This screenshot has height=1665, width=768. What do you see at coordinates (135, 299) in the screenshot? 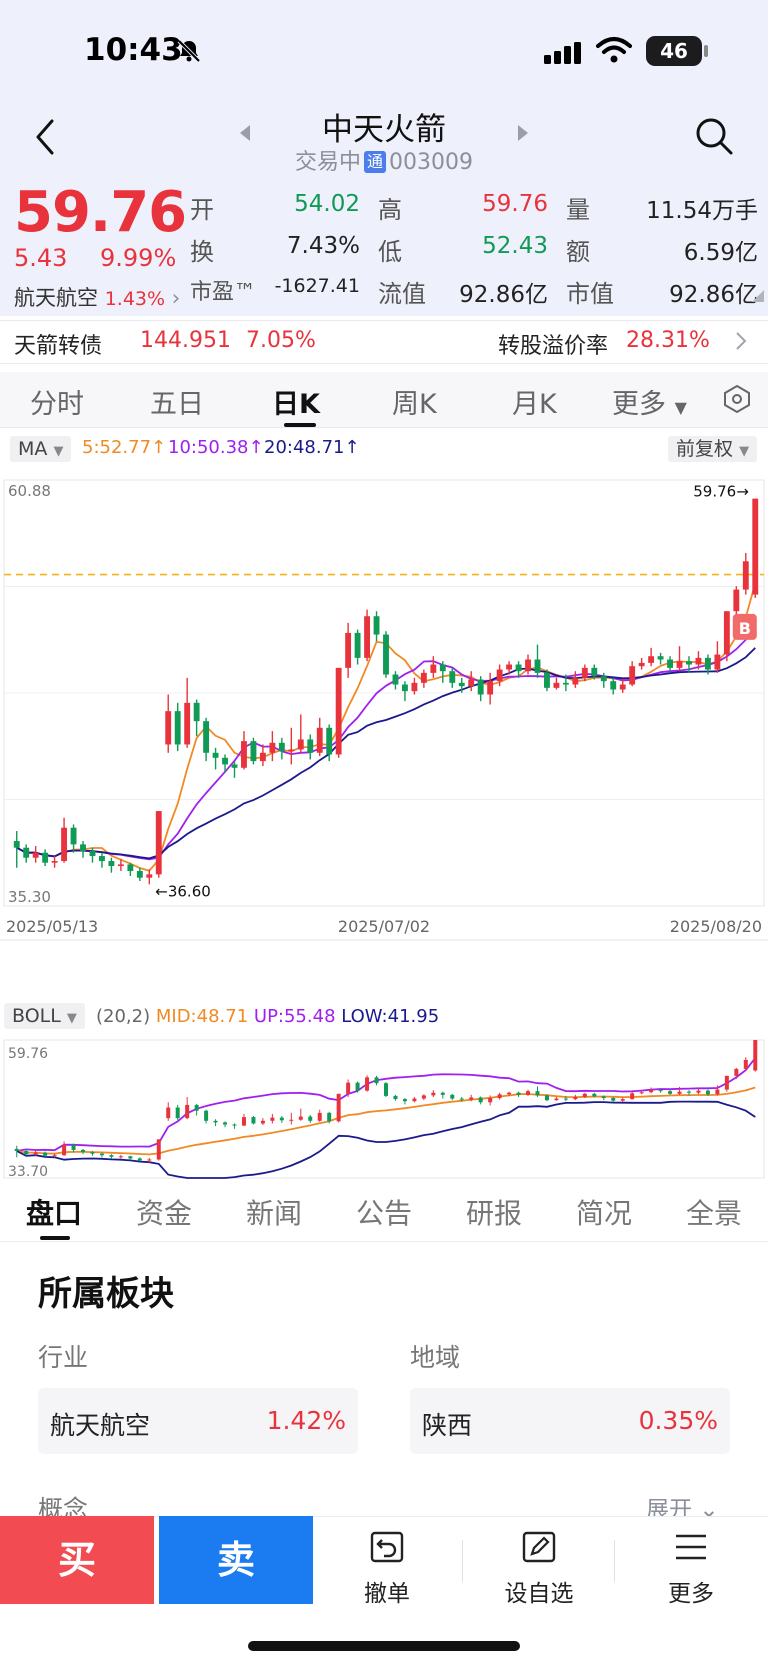
I see `sector-percent: 1.43%` at bounding box center [135, 299].